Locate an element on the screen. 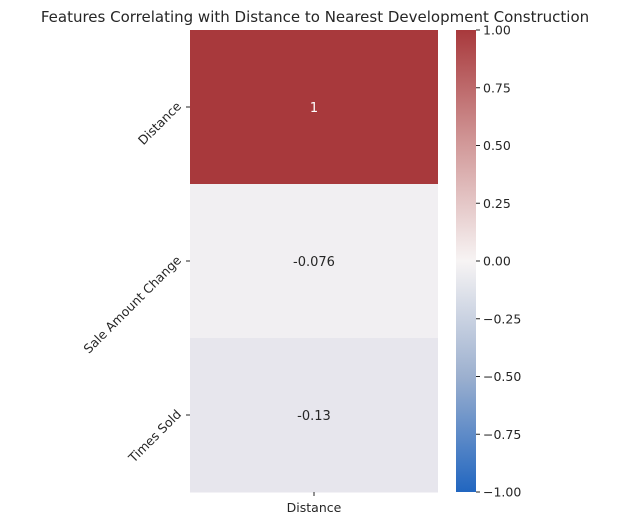 Image resolution: width=630 pixels, height=526 pixels. column-label: Distance is located at coordinates (314, 507).